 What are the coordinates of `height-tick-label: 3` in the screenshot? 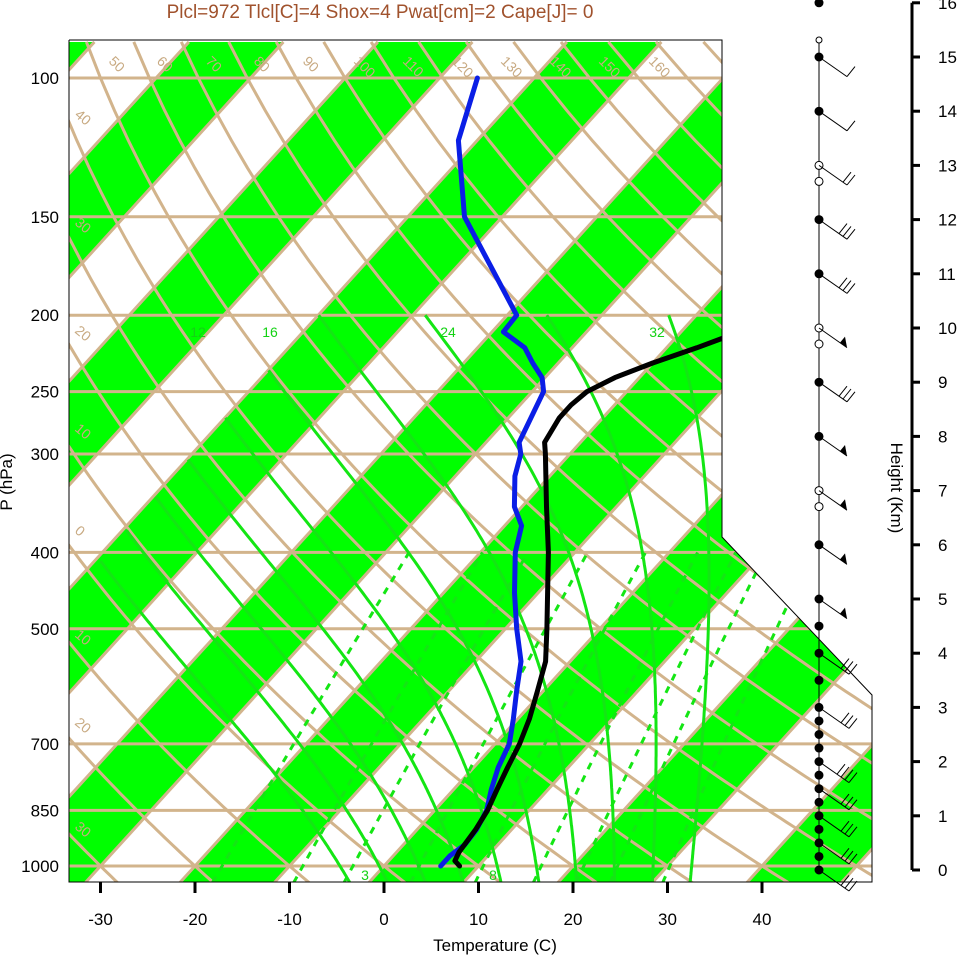 It's located at (942, 707).